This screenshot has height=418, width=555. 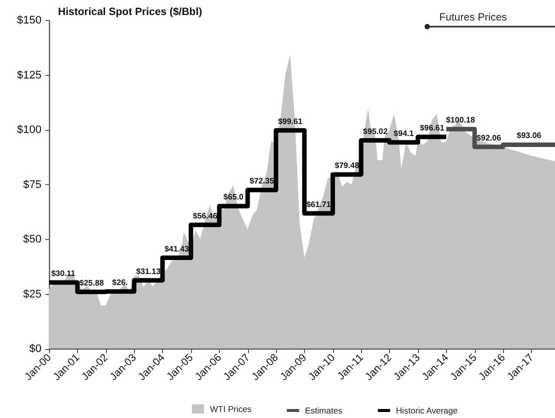 What do you see at coordinates (432, 127) in the screenshot?
I see `data-label: $96.61` at bounding box center [432, 127].